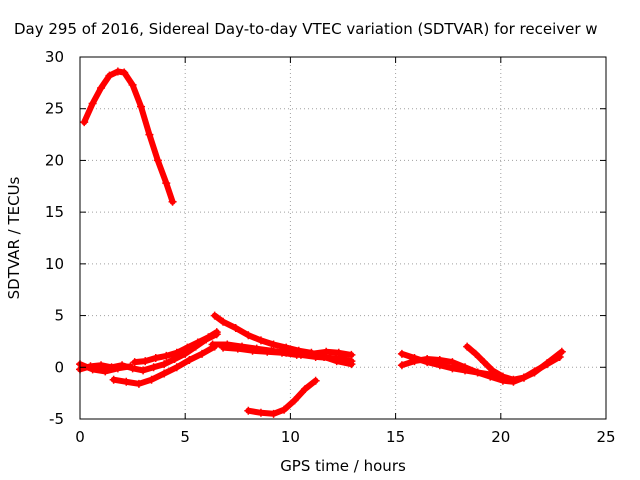 The height and width of the screenshot is (480, 640). What do you see at coordinates (500, 437) in the screenshot?
I see `x-tick-label: 20` at bounding box center [500, 437].